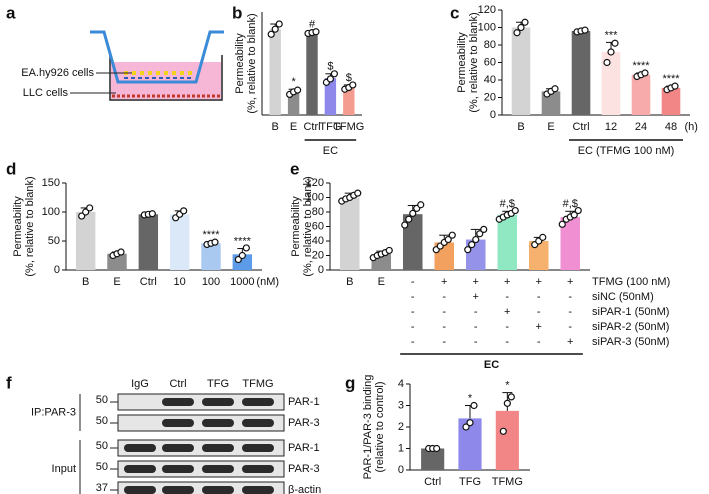 Image resolution: width=709 pixels, height=494 pixels. What do you see at coordinates (487, 27) in the screenshot?
I see `y-tick-label: 100` at bounding box center [487, 27].